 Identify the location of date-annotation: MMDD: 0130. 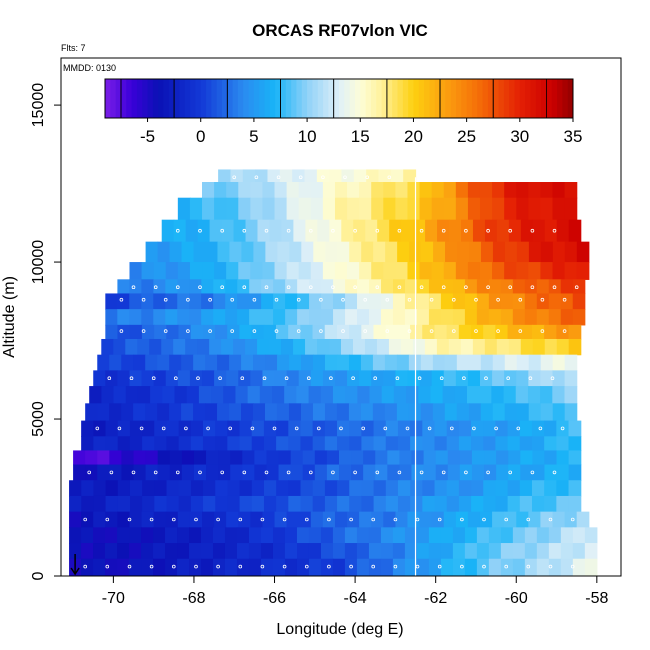
(89, 68).